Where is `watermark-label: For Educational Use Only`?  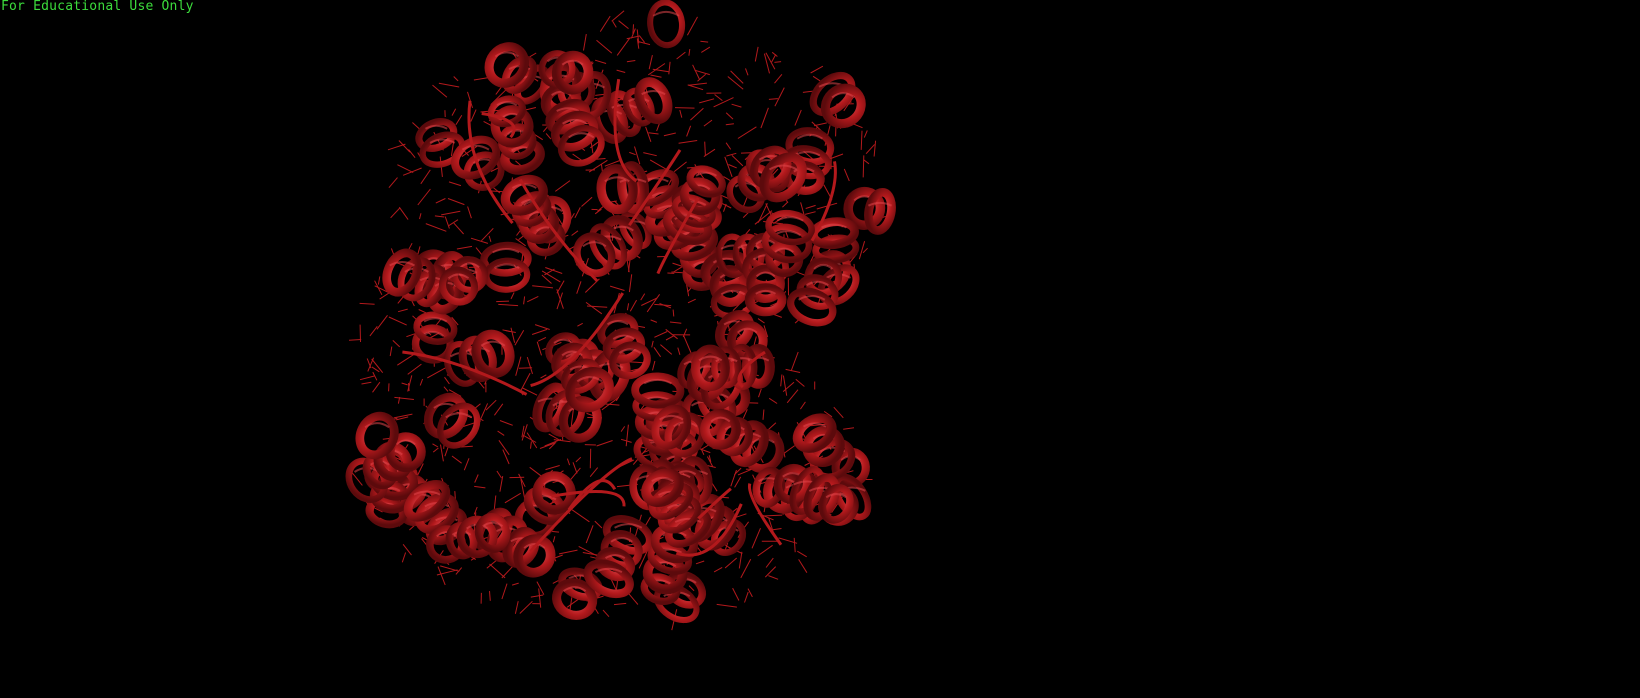 watermark-label: For Educational Use Only is located at coordinates (97, 7).